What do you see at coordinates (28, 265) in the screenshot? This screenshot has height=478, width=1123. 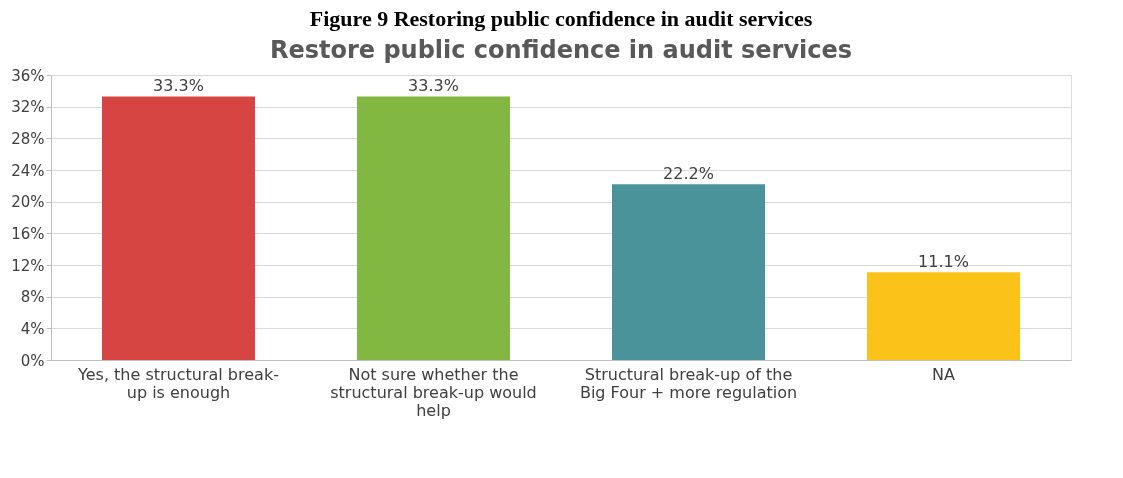 I see `y-tick-label: 12%` at bounding box center [28, 265].